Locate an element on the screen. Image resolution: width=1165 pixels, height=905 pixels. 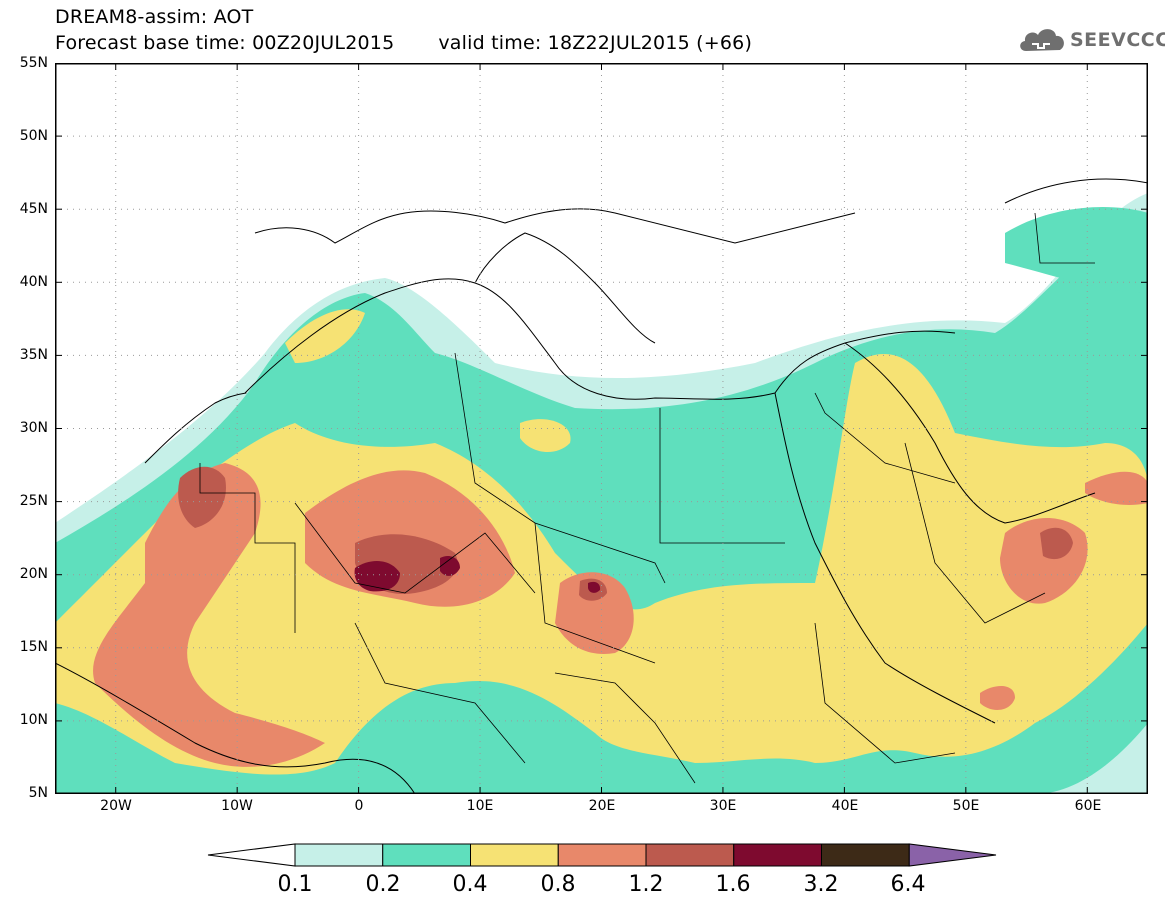
seevccc-logo: SEEVCCC is located at coordinates (1091, 40).